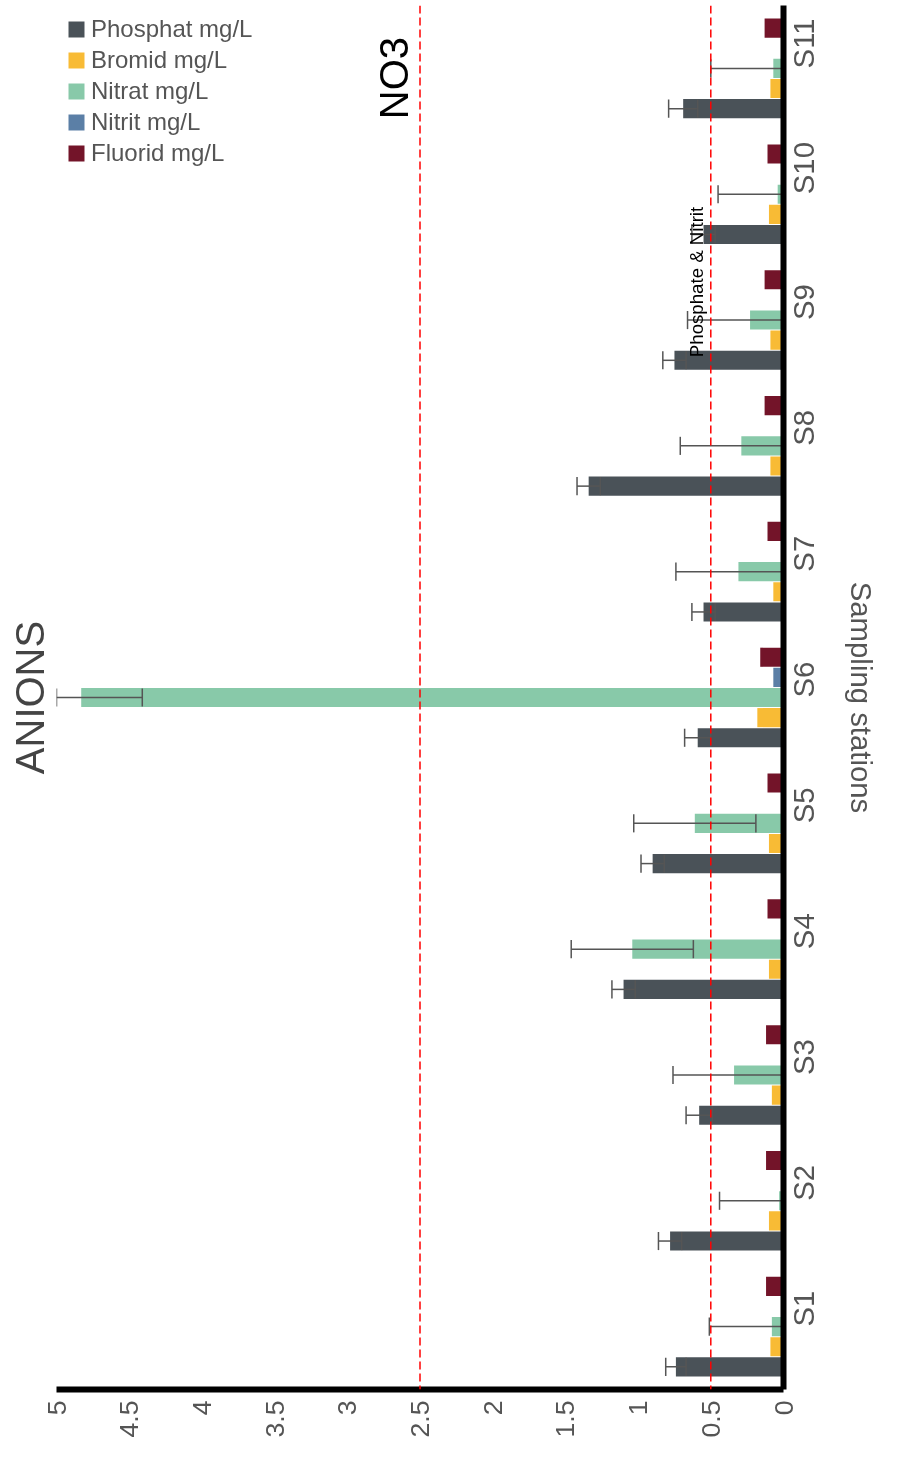  Describe the element at coordinates (696, 281) in the screenshot. I see `ref-line-label: Phosphate & Nitrit` at that location.